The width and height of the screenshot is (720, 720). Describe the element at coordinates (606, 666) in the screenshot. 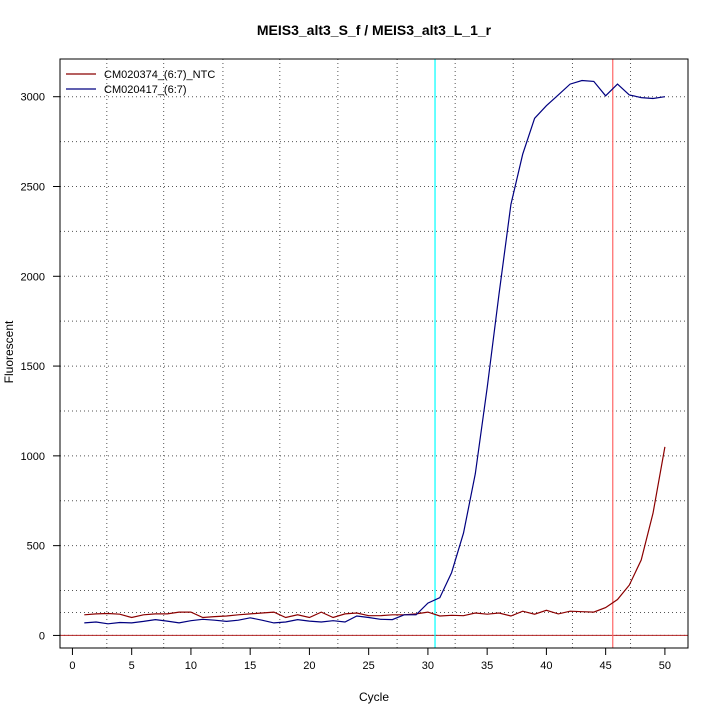

I see `x-tick-label: 45` at that location.